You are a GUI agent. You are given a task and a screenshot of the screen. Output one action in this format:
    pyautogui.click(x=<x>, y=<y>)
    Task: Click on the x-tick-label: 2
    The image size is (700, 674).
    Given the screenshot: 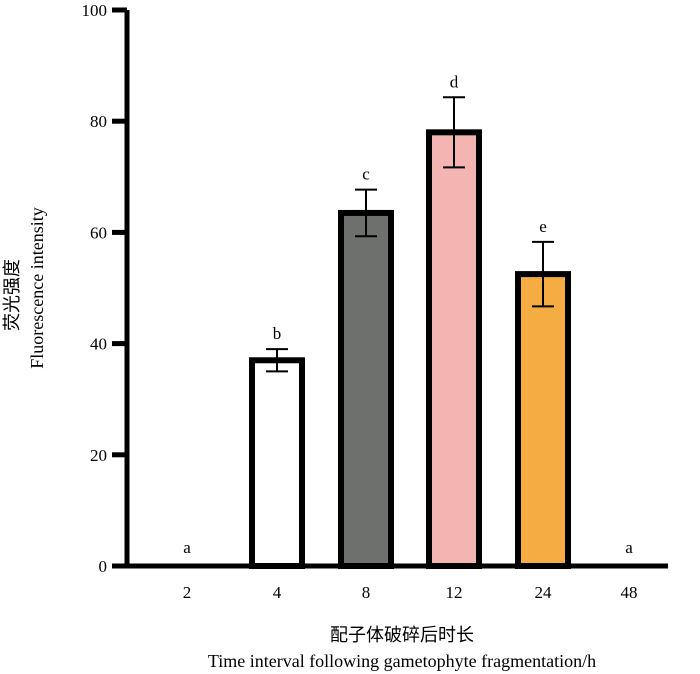 What is the action you would take?
    pyautogui.click(x=187, y=592)
    